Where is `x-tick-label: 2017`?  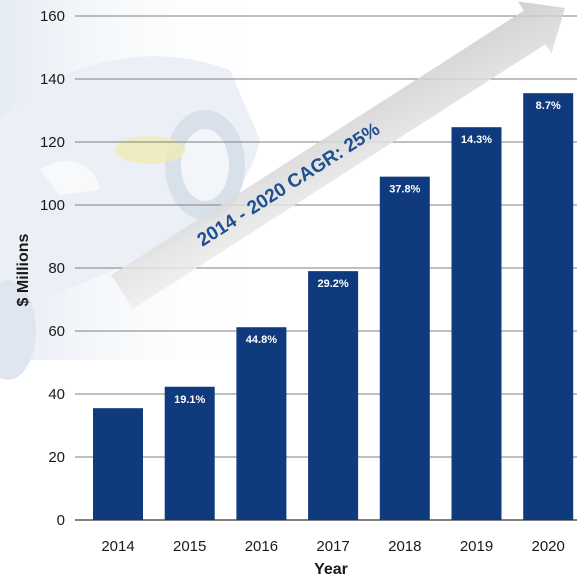 x-tick-label: 2017 is located at coordinates (332, 546).